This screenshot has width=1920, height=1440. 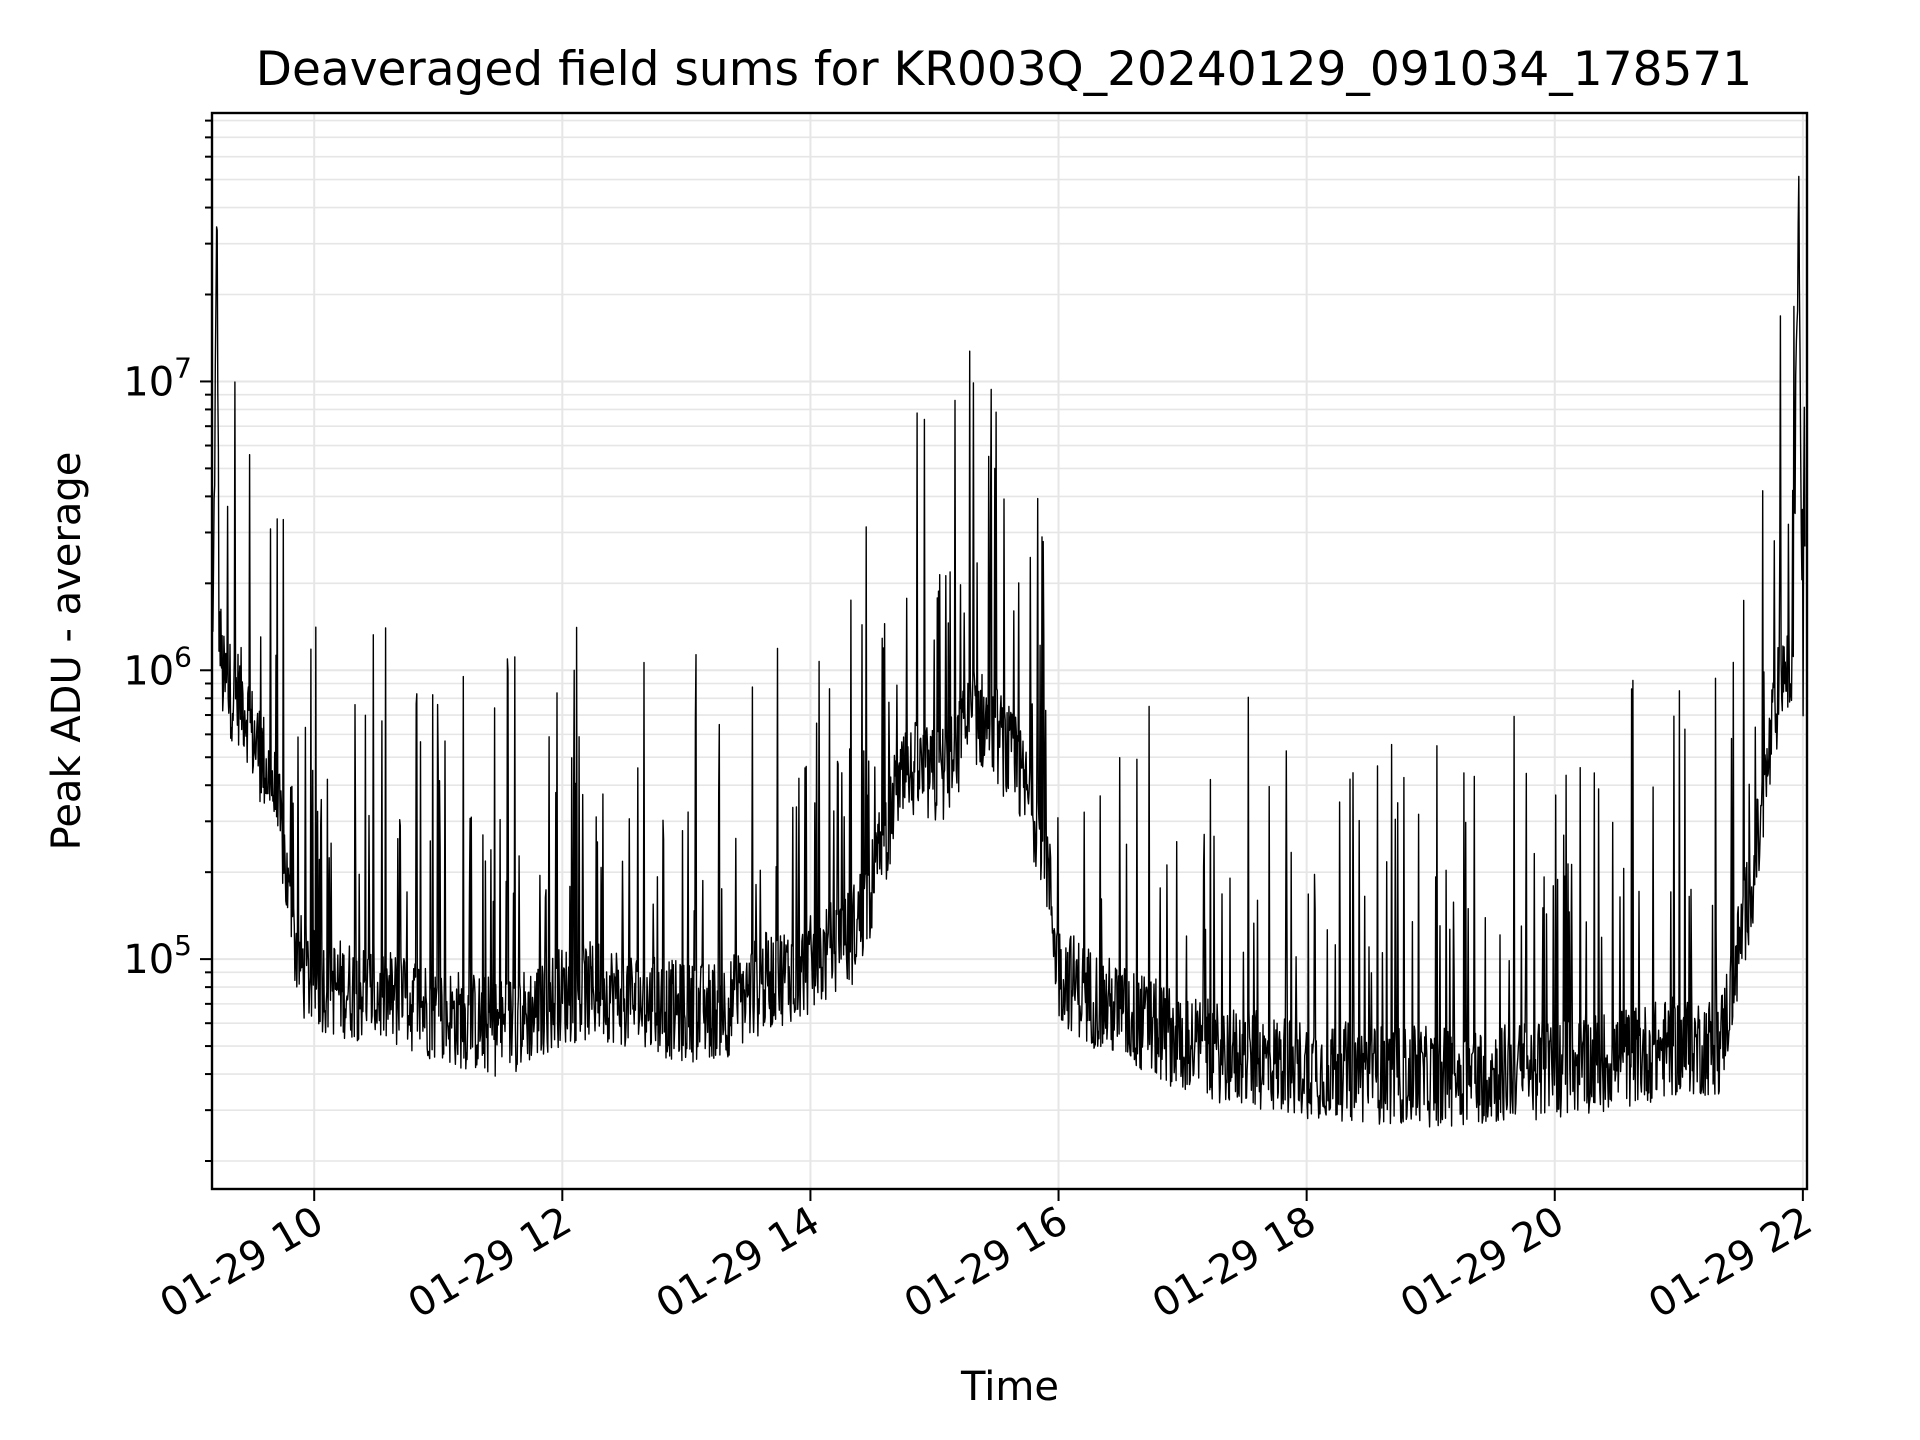 What do you see at coordinates (183, 367) in the screenshot?
I see `y-tick-exponent: 7` at bounding box center [183, 367].